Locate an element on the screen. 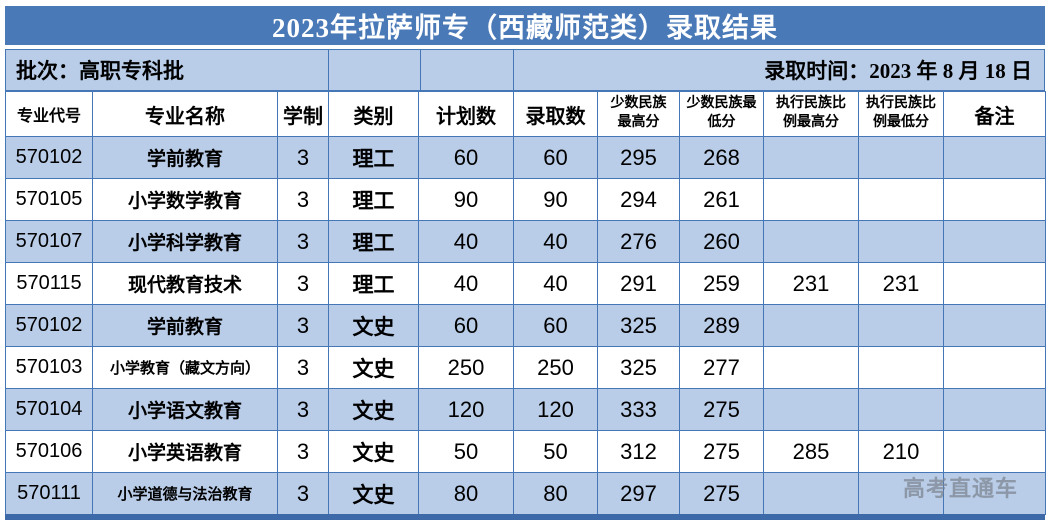 Image resolution: width=1050 pixels, height=523 pixels. admission-time-label: 录取时间：2023 年 8 月 18 日 is located at coordinates (898, 71).